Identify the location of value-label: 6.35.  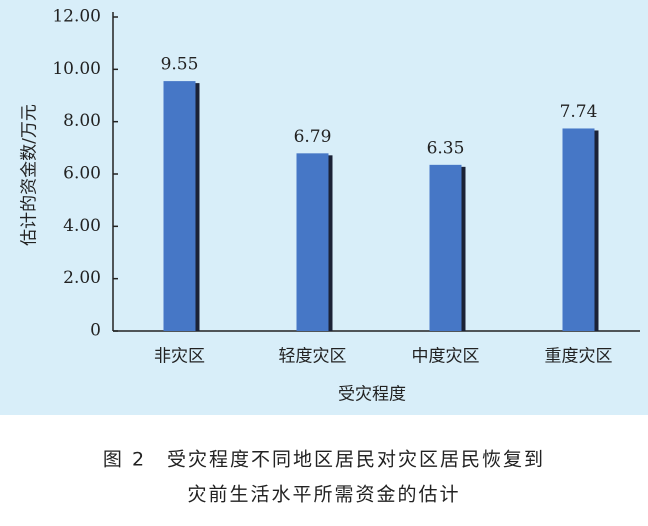
(446, 148).